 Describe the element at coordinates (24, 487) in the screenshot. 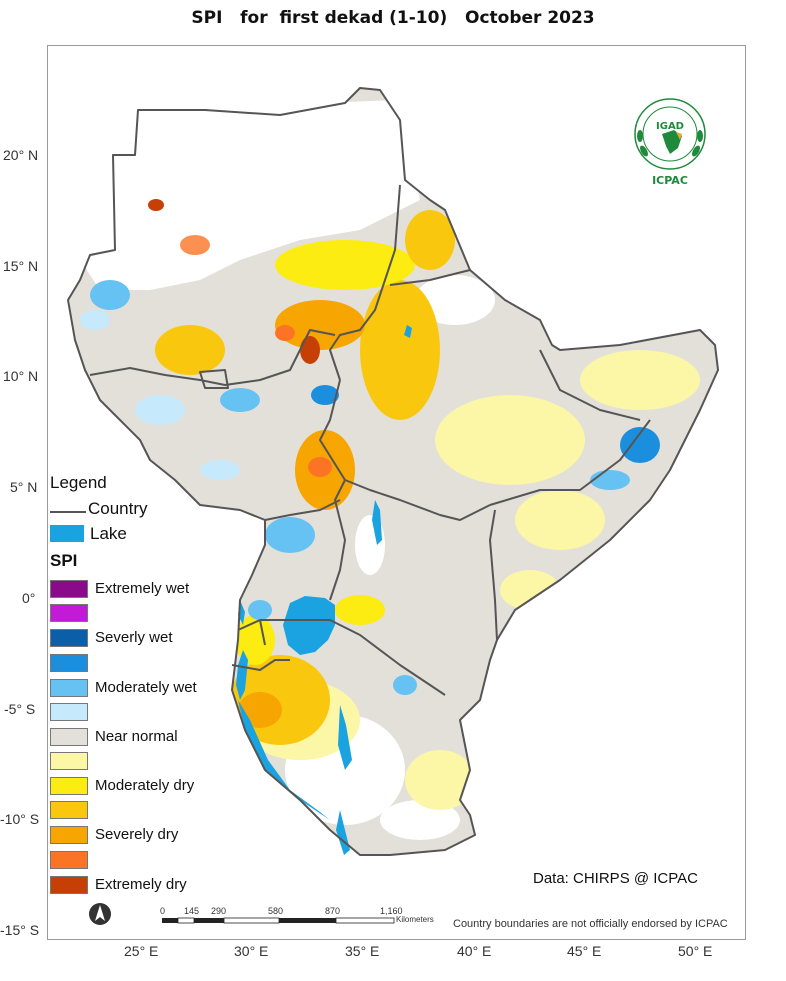

I see `lat-label-5n: 5° N` at that location.